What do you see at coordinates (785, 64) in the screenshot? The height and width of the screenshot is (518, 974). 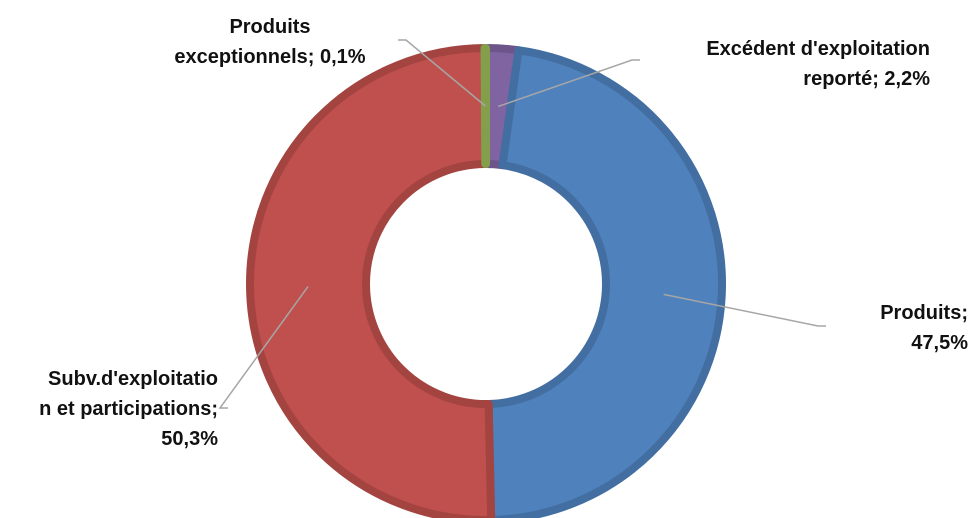 I see `label-excedent: Excédent d'exploitation reporté; 2,2%` at bounding box center [785, 64].